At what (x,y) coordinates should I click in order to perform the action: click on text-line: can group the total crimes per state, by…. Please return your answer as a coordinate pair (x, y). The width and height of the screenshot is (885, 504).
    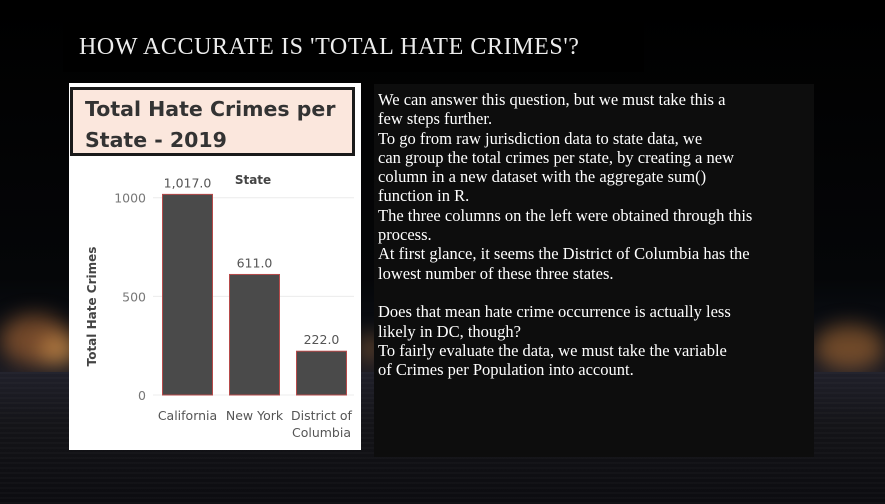
    Looking at the image, I should click on (556, 157).